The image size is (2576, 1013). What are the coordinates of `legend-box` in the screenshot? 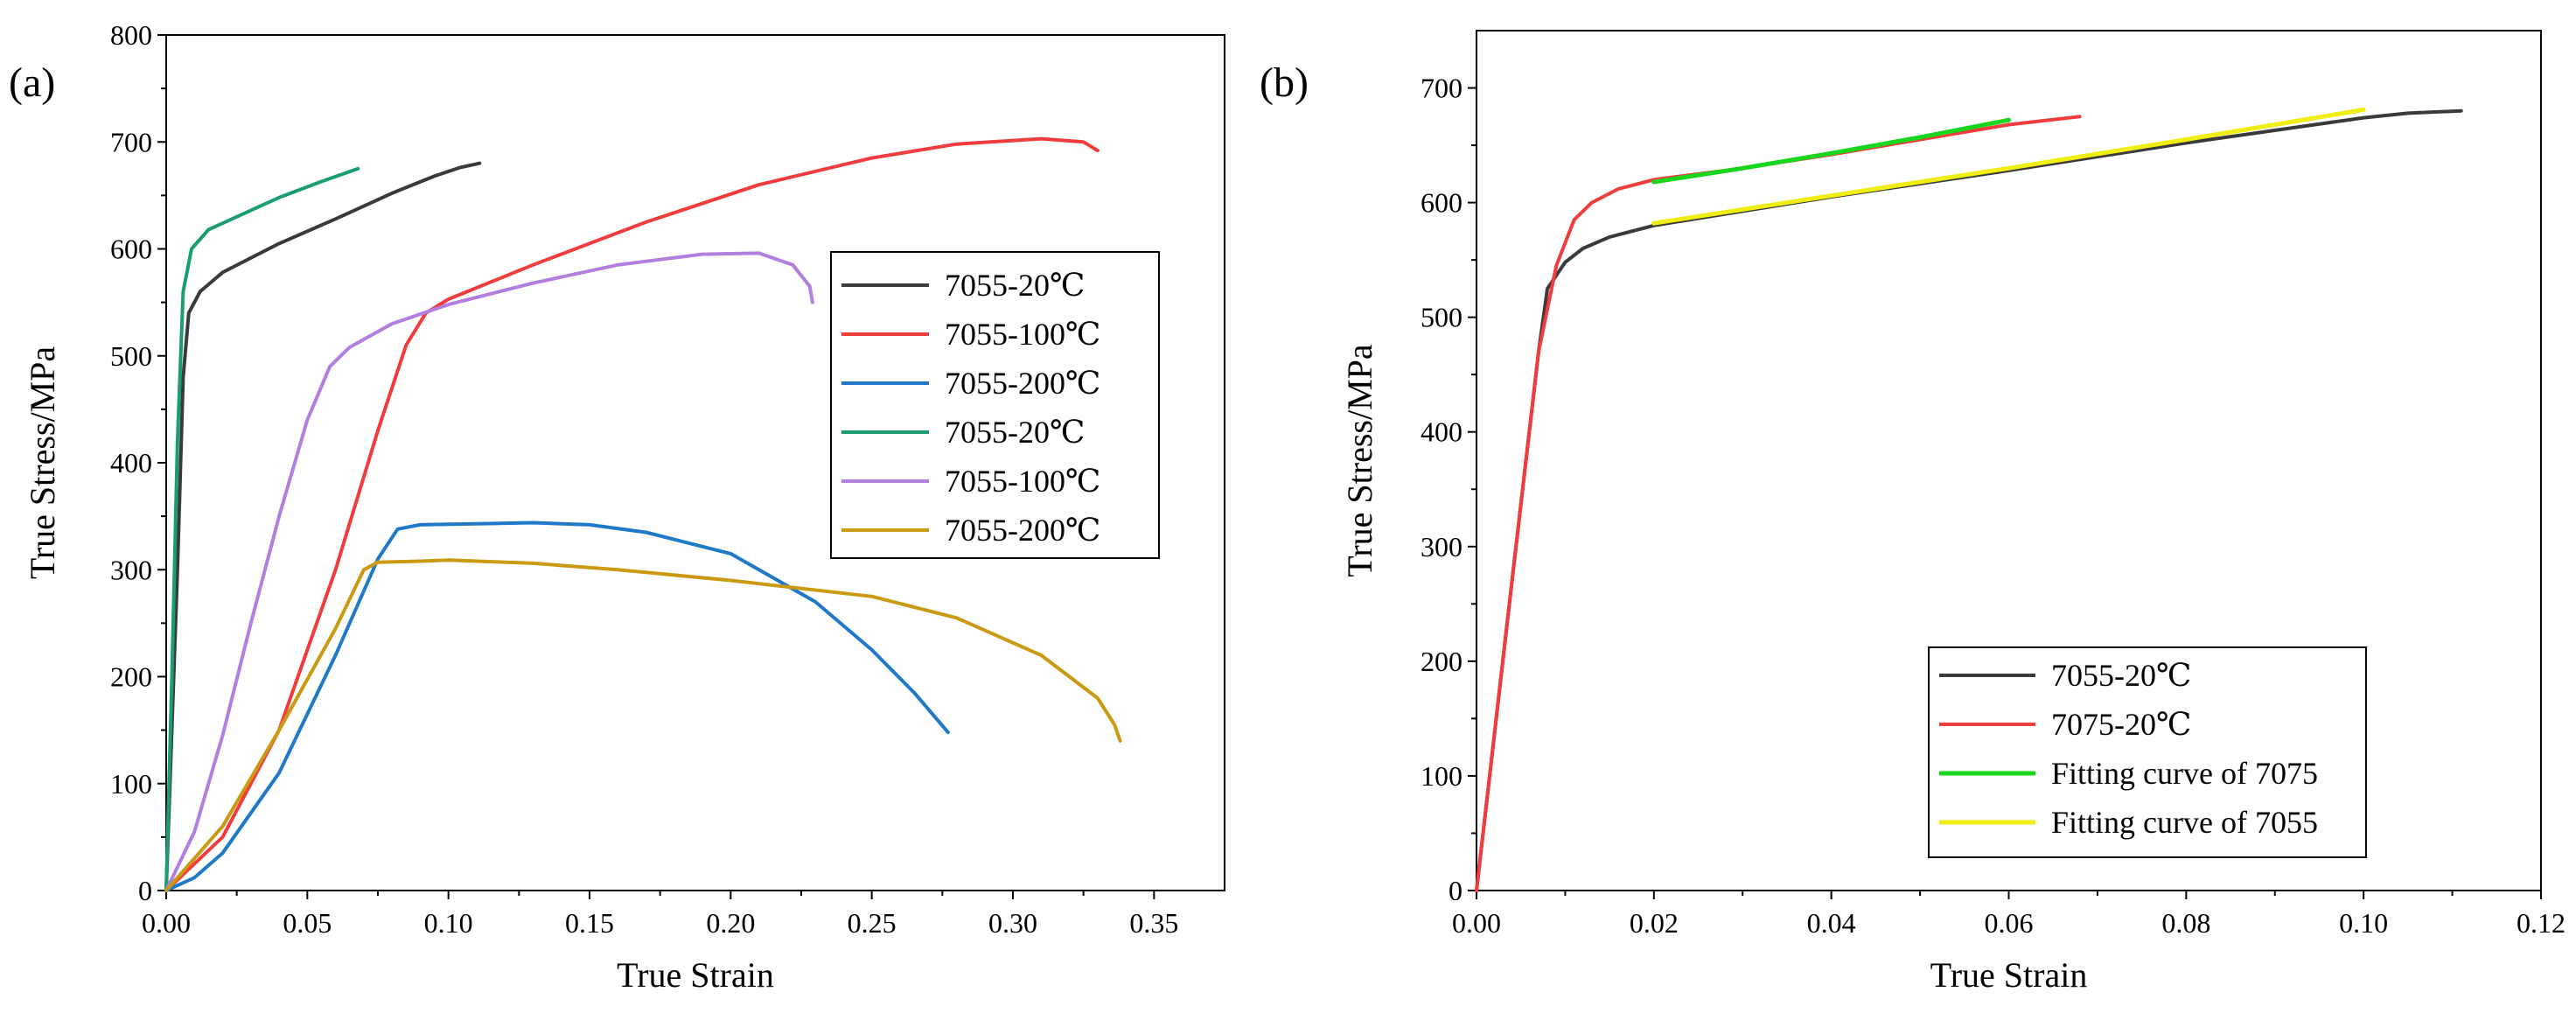 It's located at (995, 405).